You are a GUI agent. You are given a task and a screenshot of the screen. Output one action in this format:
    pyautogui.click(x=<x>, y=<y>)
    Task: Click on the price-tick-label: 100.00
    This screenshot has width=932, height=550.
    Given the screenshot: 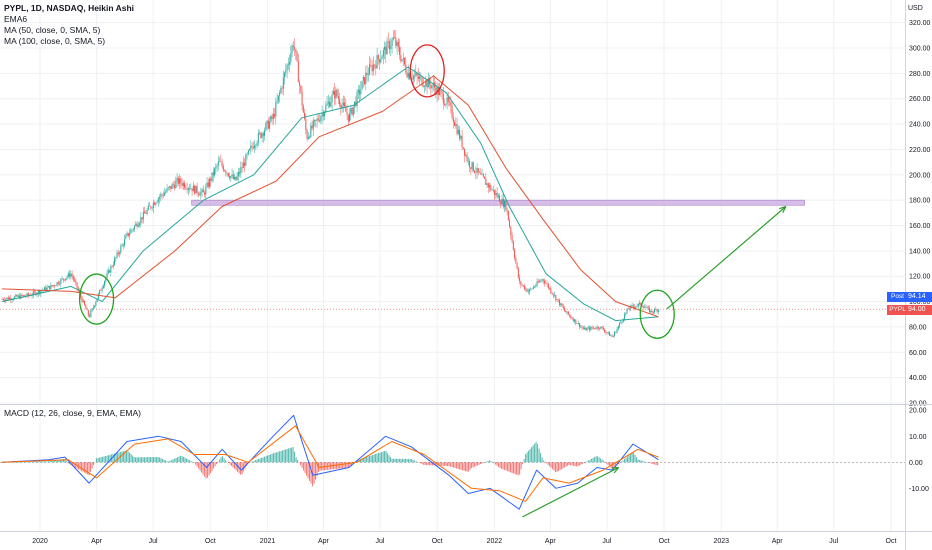 What is the action you would take?
    pyautogui.click(x=920, y=302)
    